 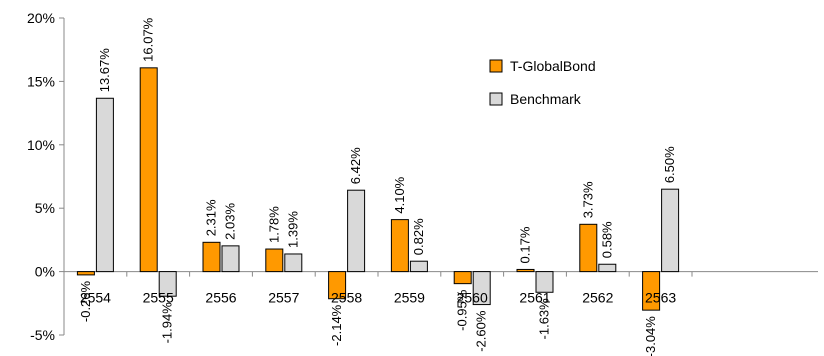 What do you see at coordinates (220, 298) in the screenshot?
I see `x-tick-label-2556: 2556` at bounding box center [220, 298].